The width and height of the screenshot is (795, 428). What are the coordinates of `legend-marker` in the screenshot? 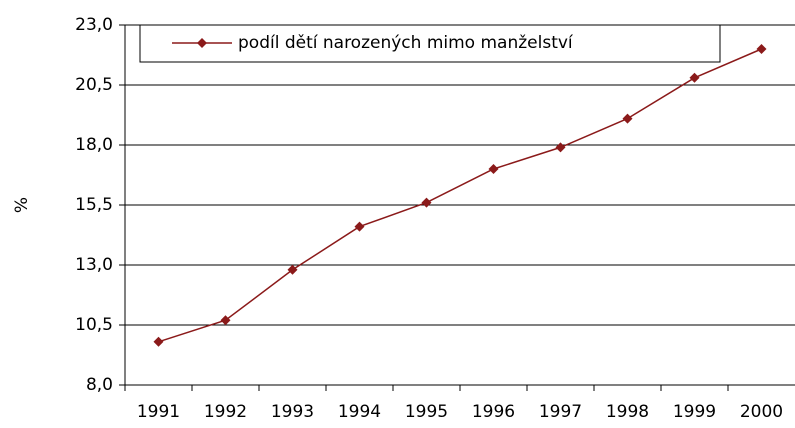 It's located at (202, 43).